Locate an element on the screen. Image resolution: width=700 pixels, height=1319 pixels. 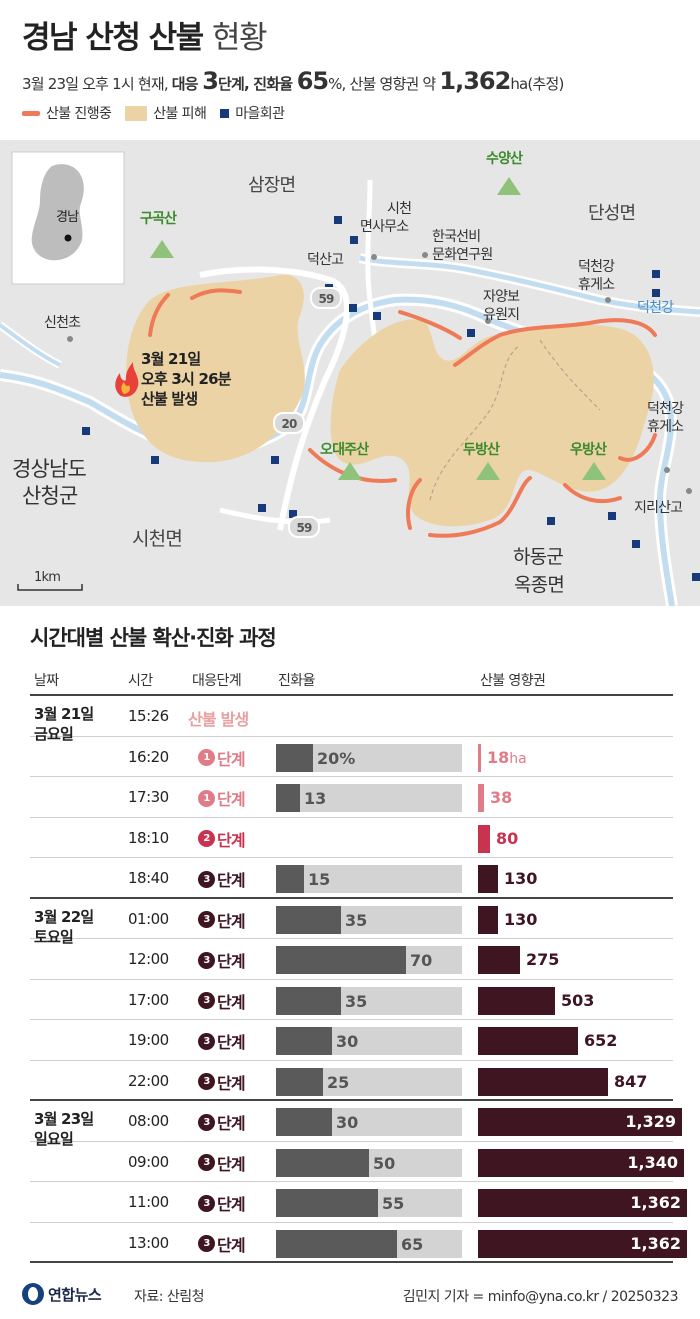
containment-bar-track: 20% is located at coordinates (369, 757).